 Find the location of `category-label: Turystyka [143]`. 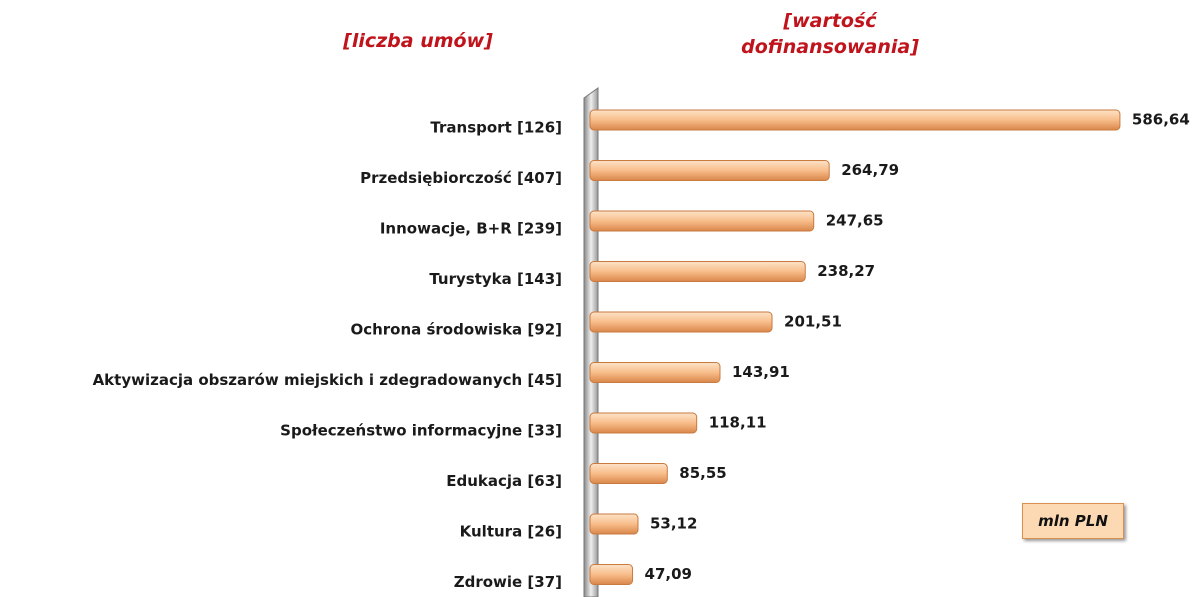

category-label: Turystyka [143] is located at coordinates (495, 279).